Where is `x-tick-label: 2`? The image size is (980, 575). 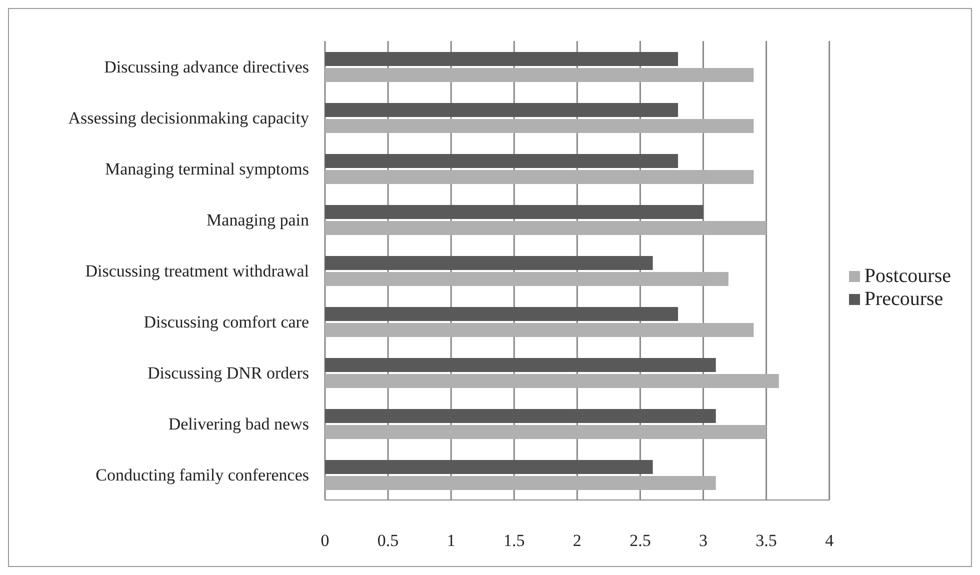 x-tick-label: 2 is located at coordinates (577, 540).